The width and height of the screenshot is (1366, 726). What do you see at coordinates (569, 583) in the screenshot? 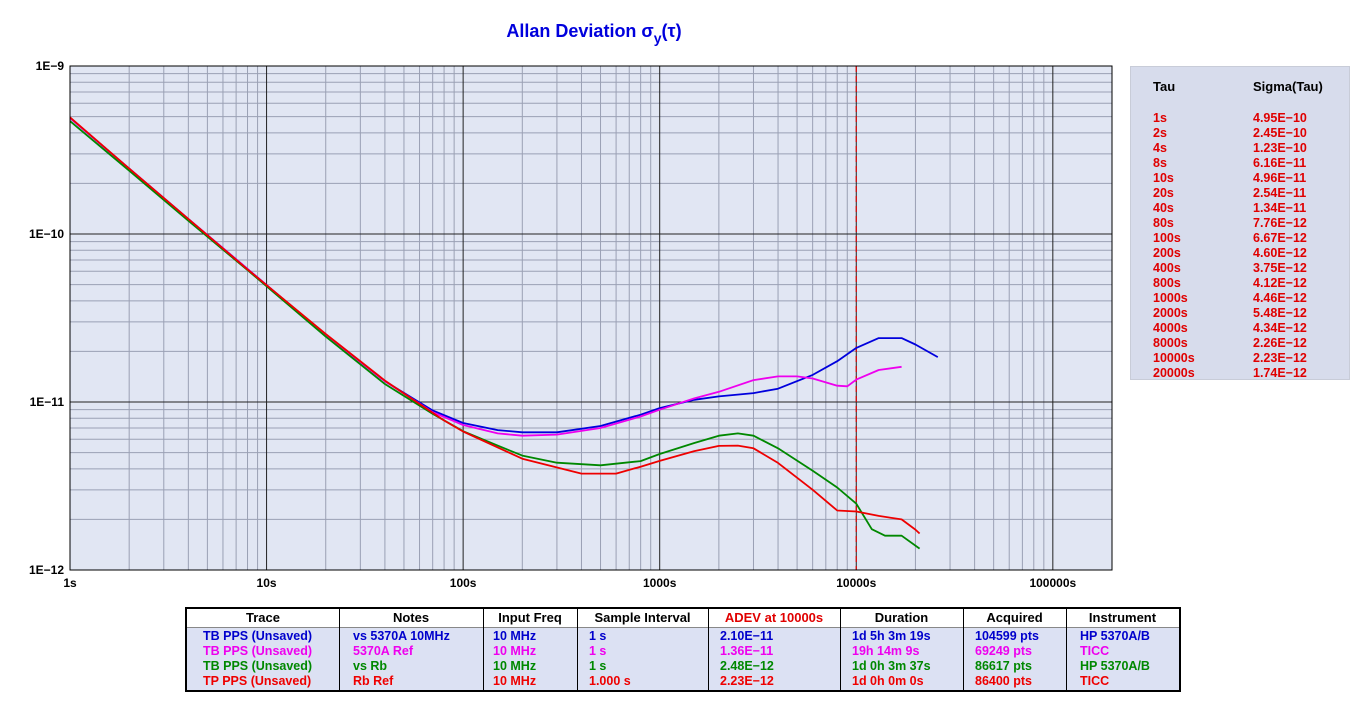
I see `x-tick-labels: 1s 10s 100s 1000s 10000s 100000s` at bounding box center [569, 583].